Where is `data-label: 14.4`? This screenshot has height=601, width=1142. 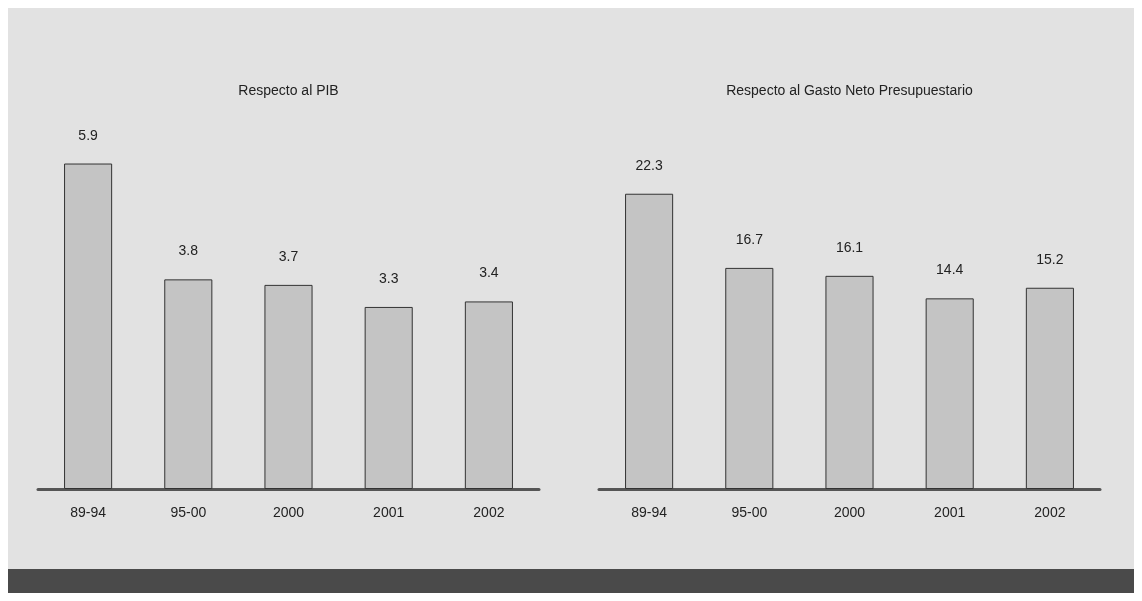 data-label: 14.4 is located at coordinates (950, 269).